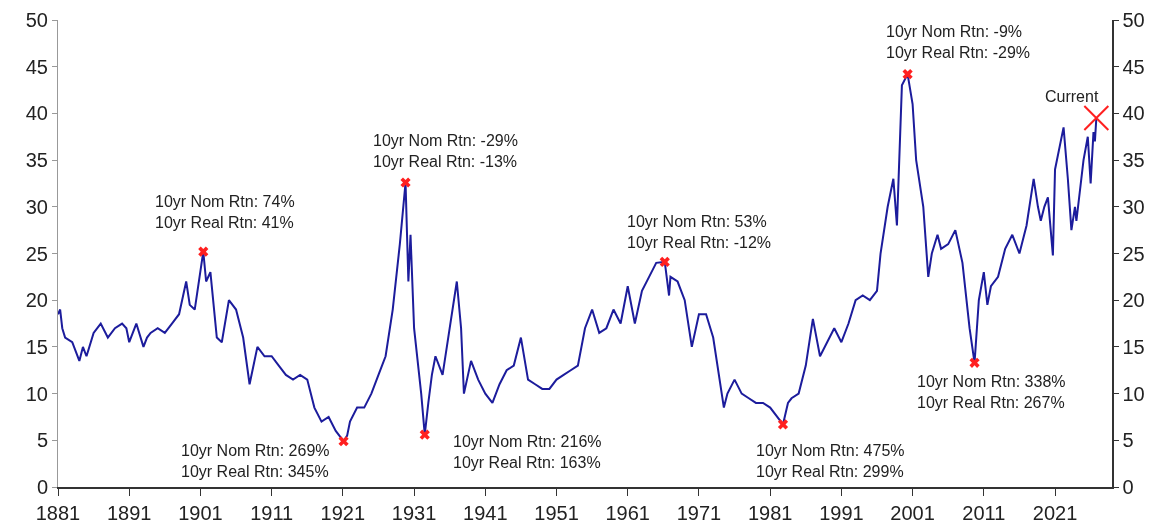 Image resolution: width=1167 pixels, height=531 pixels. I want to click on annotation: 10yr Nom Rtn: -9% 10yr Real Rtn: -29%, so click(958, 42).